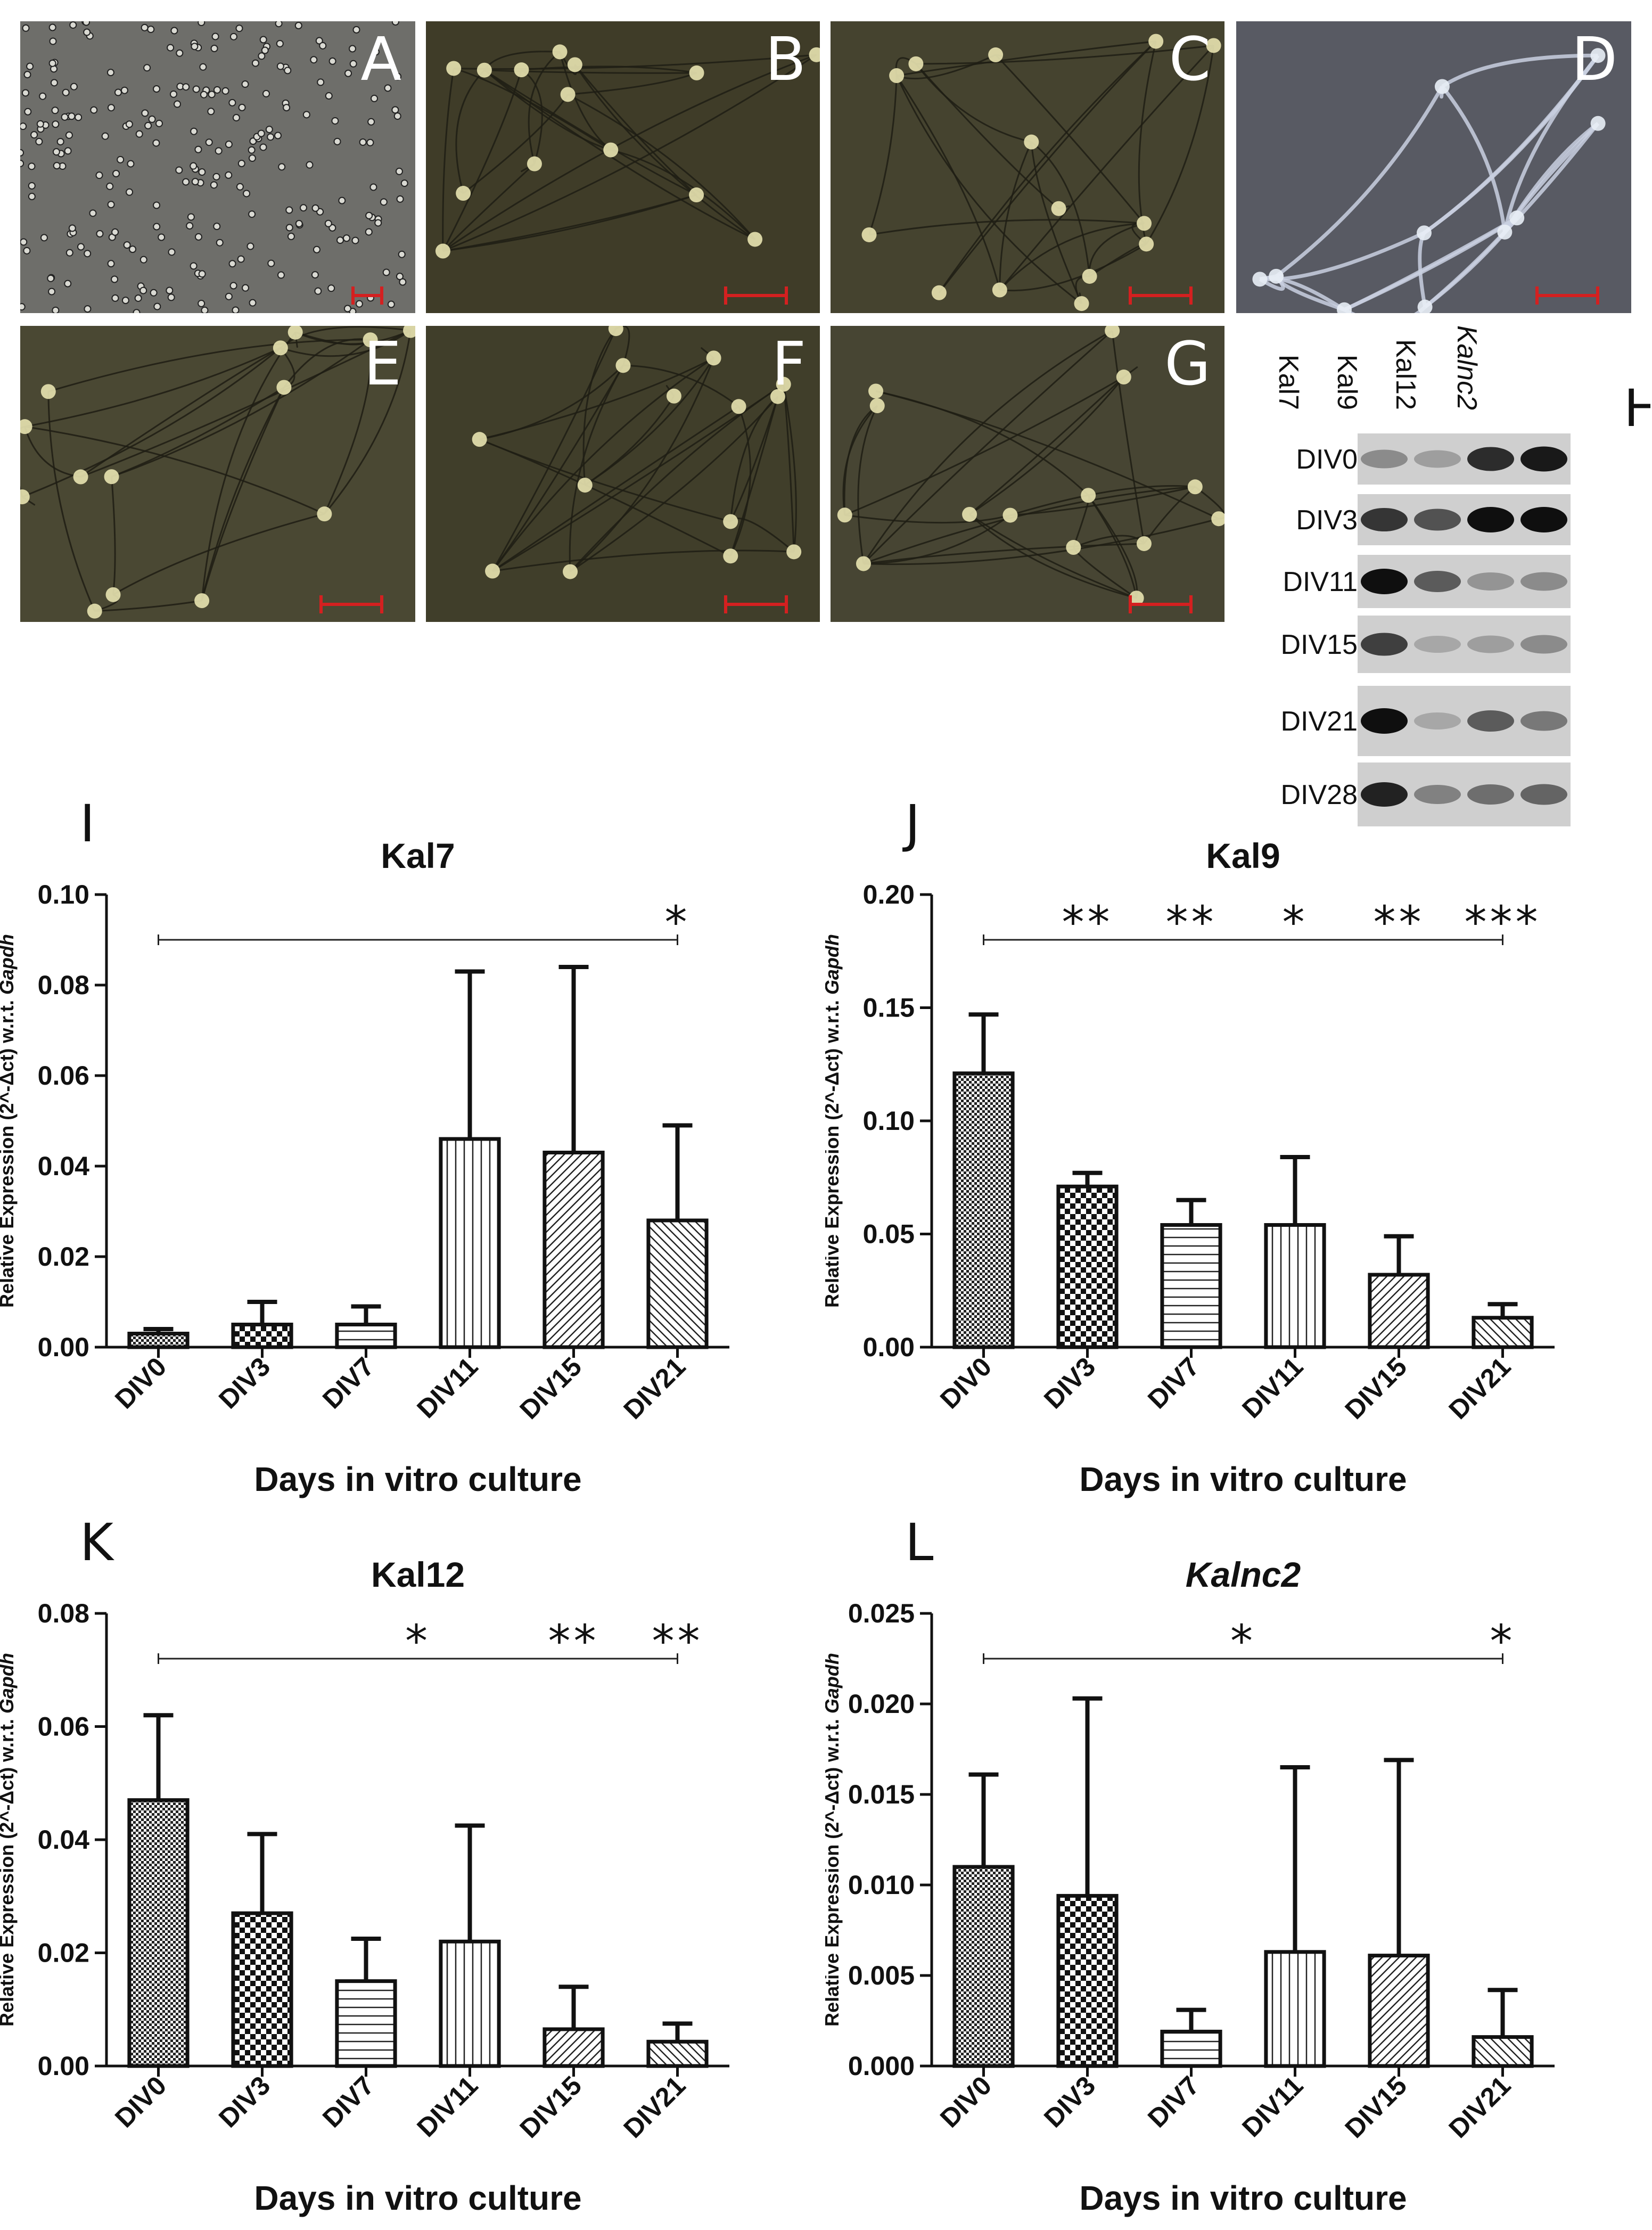  I want to click on y-tick-label: 0.020, so click(881, 1704).